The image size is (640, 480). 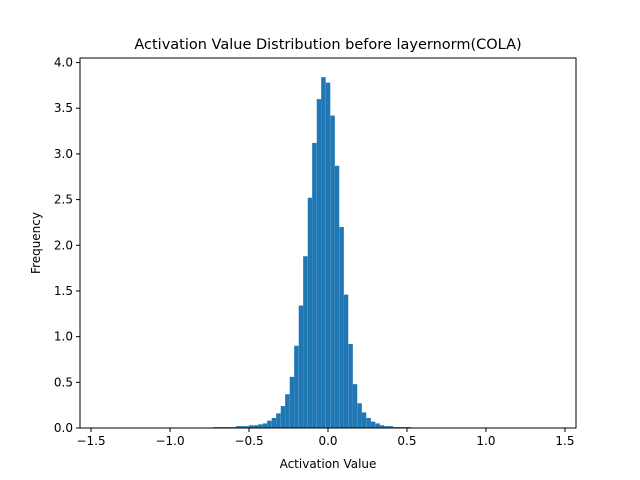 I want to click on y-tick-label: 3.0, so click(x=63, y=154).